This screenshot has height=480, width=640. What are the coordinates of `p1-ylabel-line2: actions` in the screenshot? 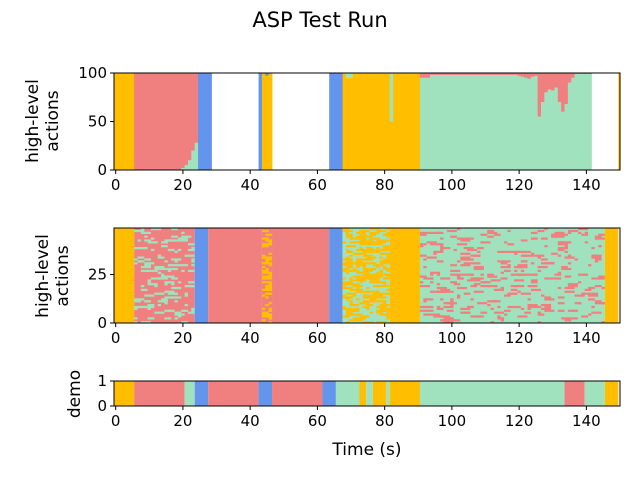 It's located at (53, 120).